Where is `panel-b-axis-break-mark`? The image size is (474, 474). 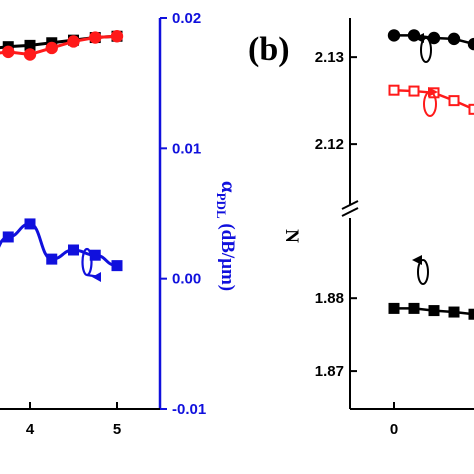
panel-b-axis-break-mark is located at coordinates (350, 208).